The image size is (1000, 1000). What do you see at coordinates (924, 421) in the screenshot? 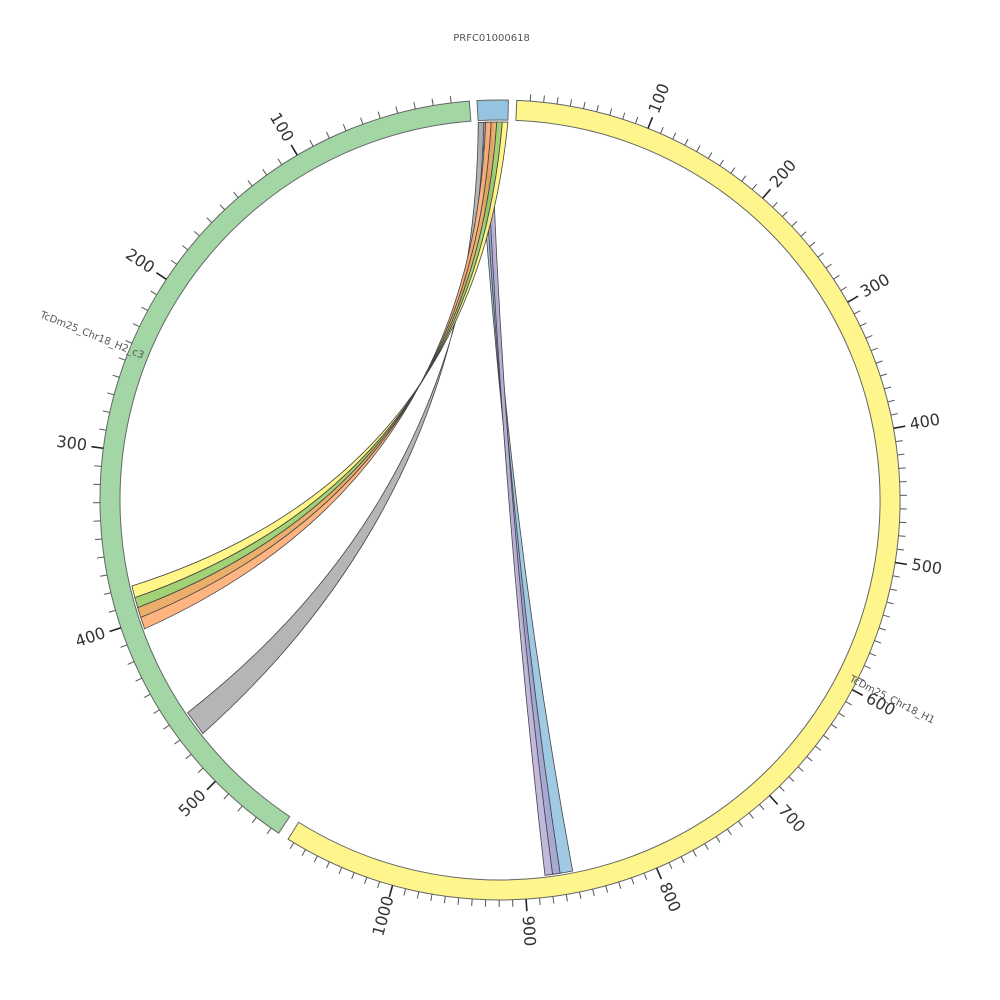
I see `tick-label-tcdm25-chr18-h1-400: 400` at bounding box center [924, 421].